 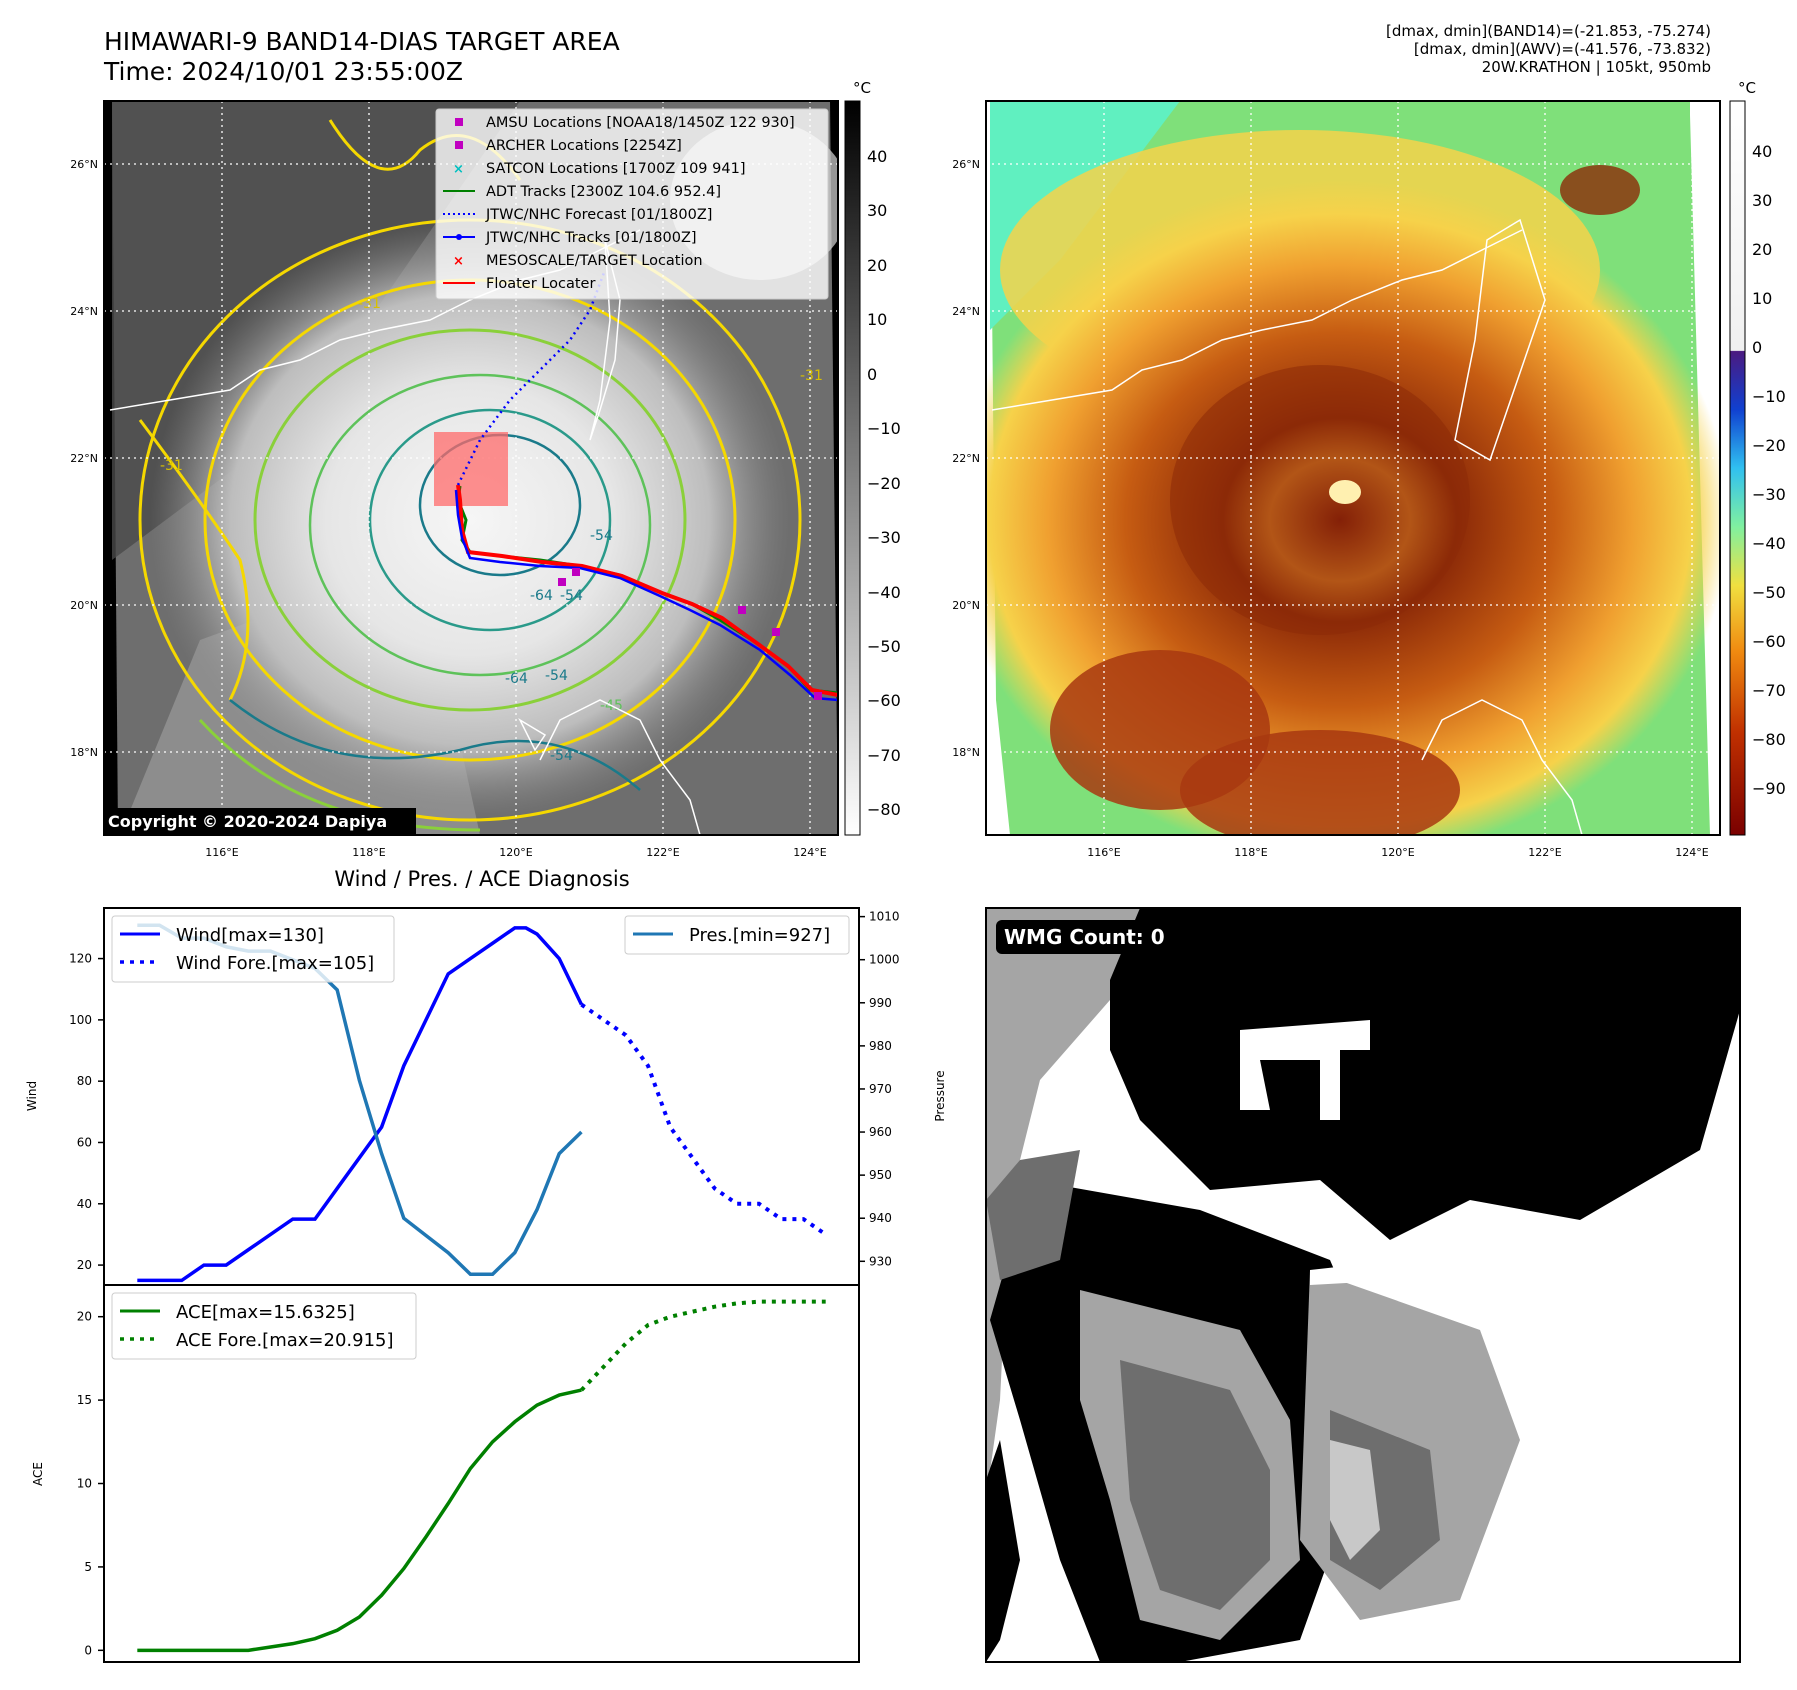 I want to click on ir-cbar-tick: −40, so click(x=884, y=592).